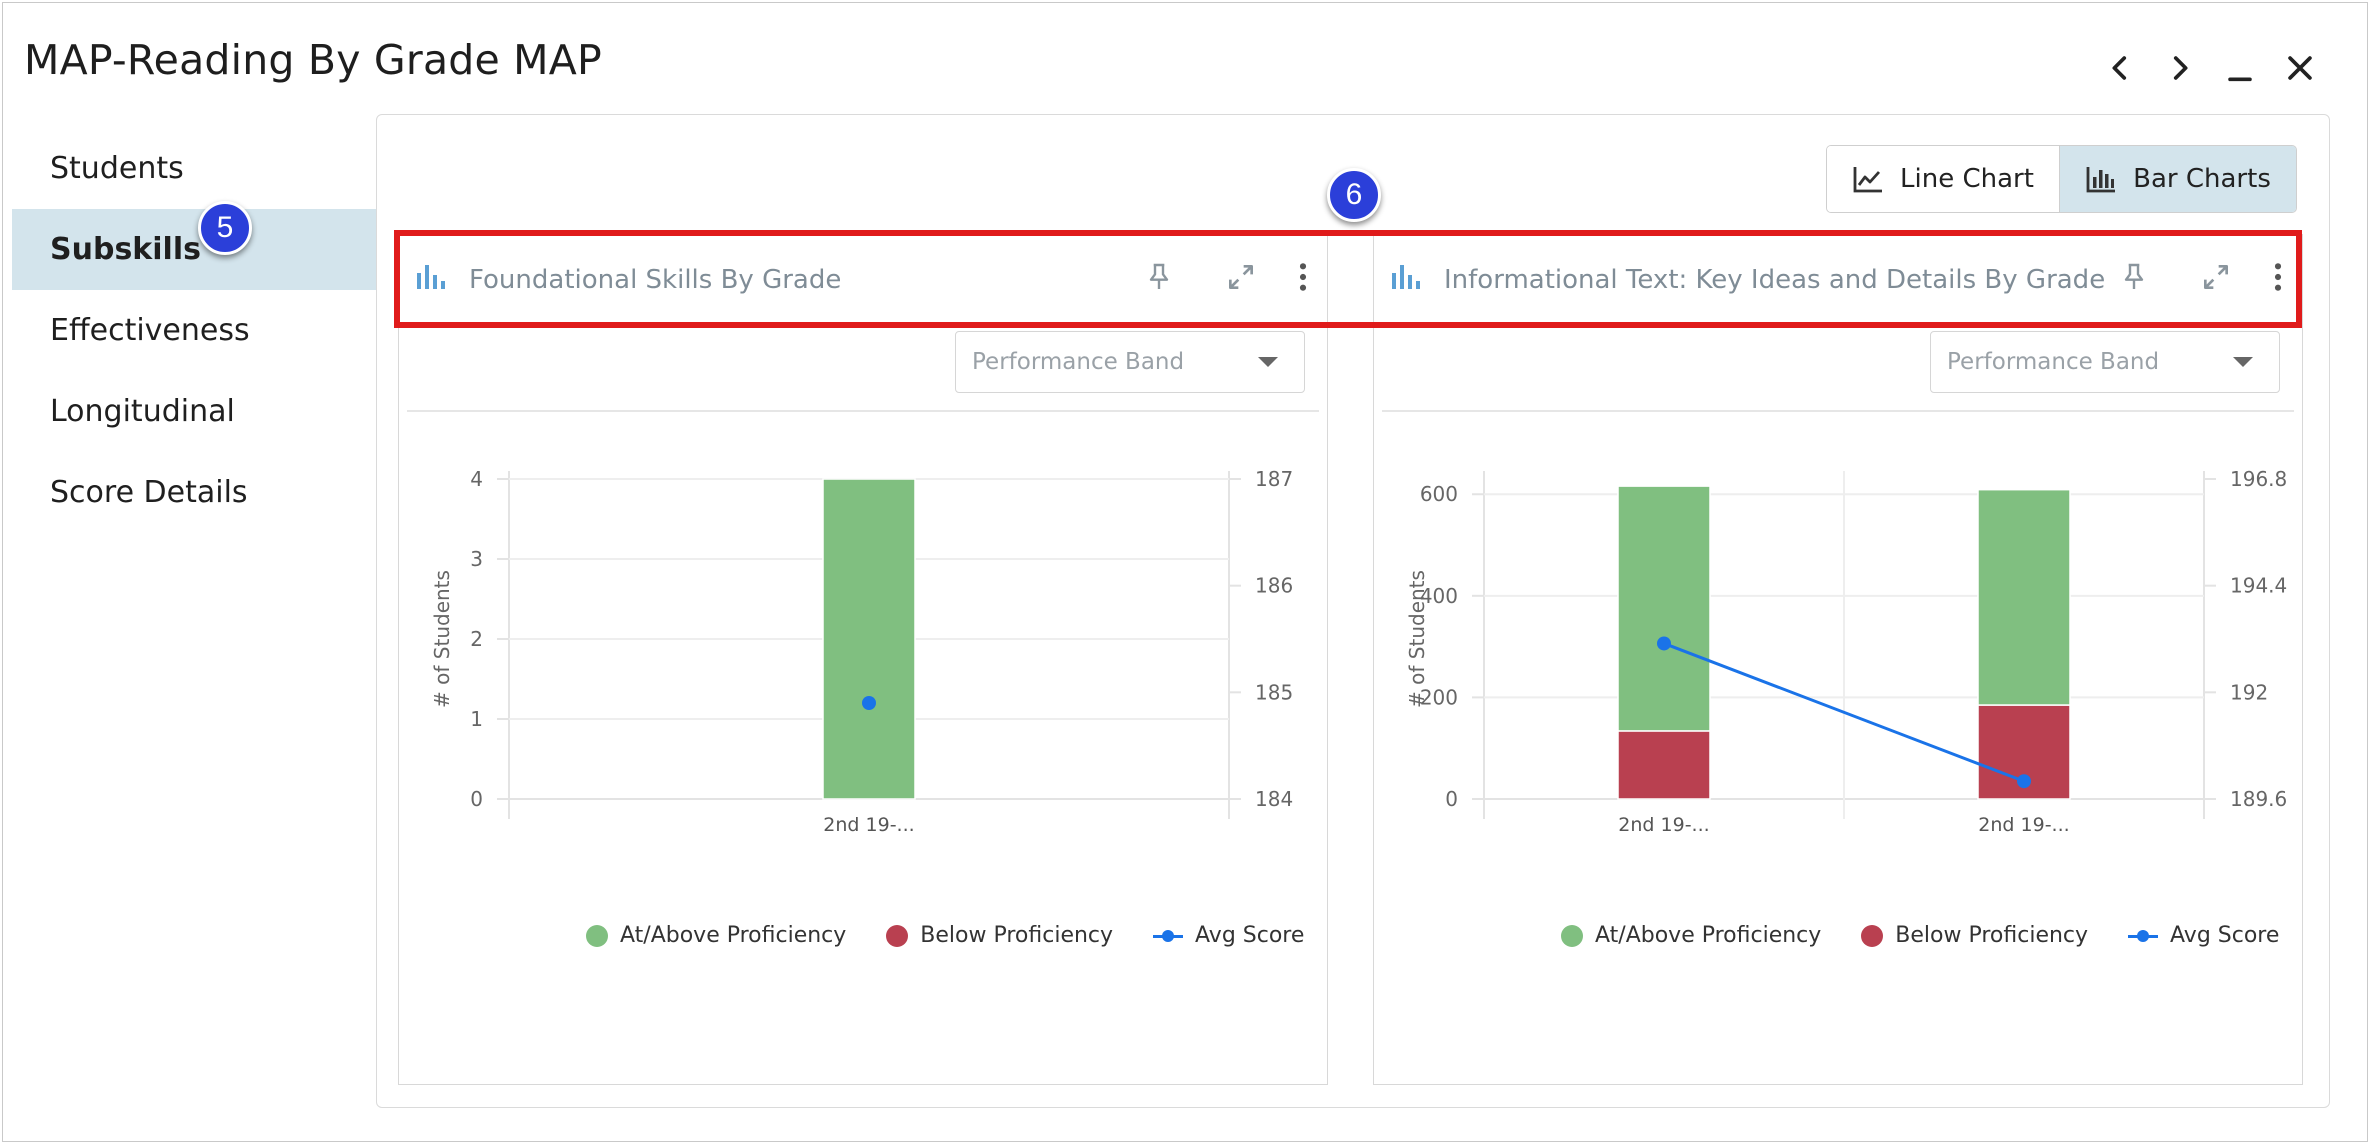 This screenshot has height=1144, width=2372. What do you see at coordinates (655, 280) in the screenshot?
I see `panel-title: Foundational Skills By Grade` at bounding box center [655, 280].